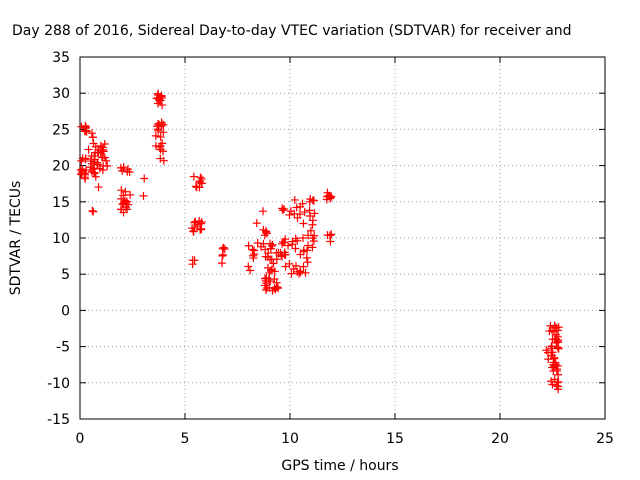 Image resolution: width=640 pixels, height=480 pixels. What do you see at coordinates (61, 203) in the screenshot?
I see `y-tick-label: 15` at bounding box center [61, 203].